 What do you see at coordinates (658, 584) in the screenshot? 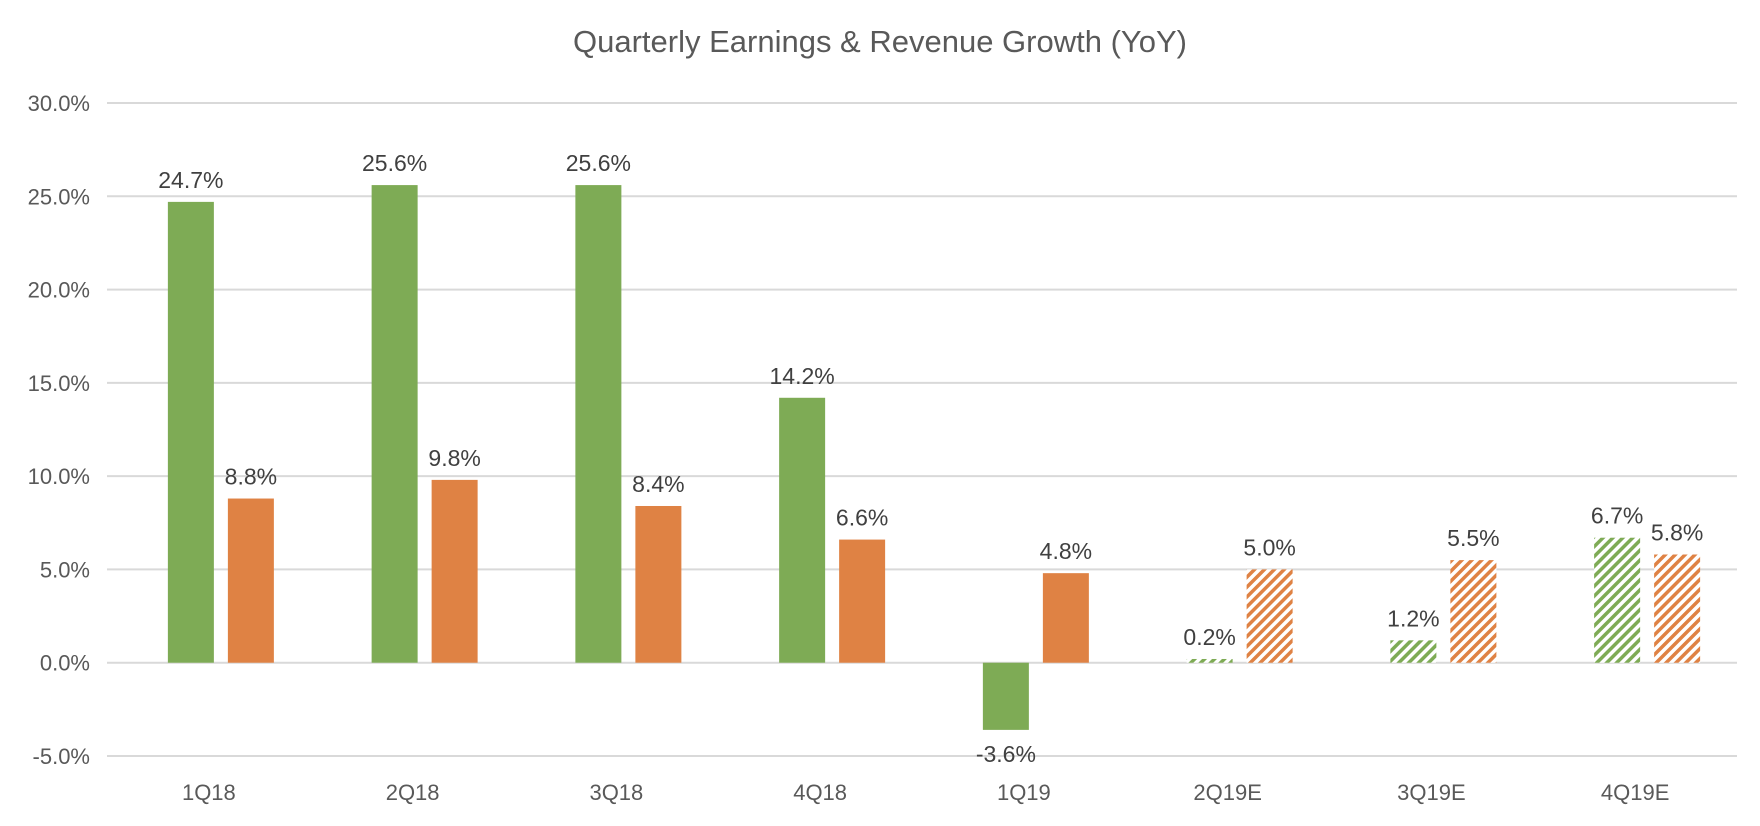
I see `revenue-bar-3q18` at bounding box center [658, 584].